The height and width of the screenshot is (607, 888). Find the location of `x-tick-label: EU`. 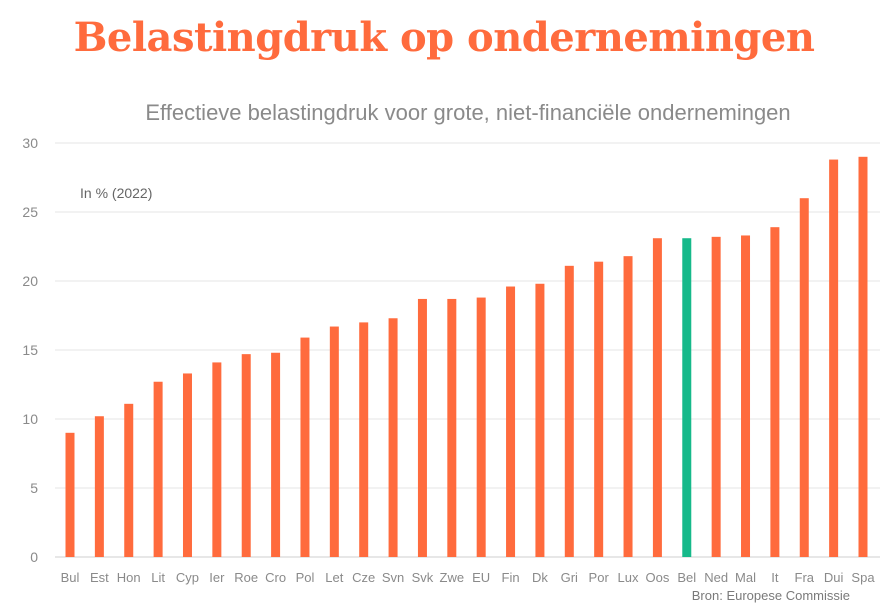

x-tick-label: EU is located at coordinates (481, 577).